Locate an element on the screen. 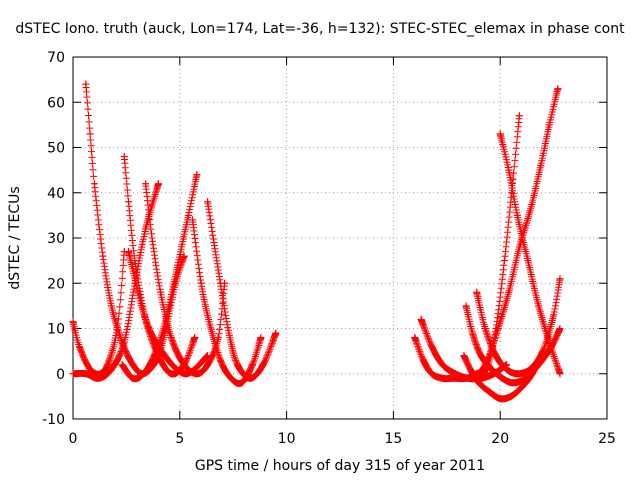  series-markers is located at coordinates (135, 229).